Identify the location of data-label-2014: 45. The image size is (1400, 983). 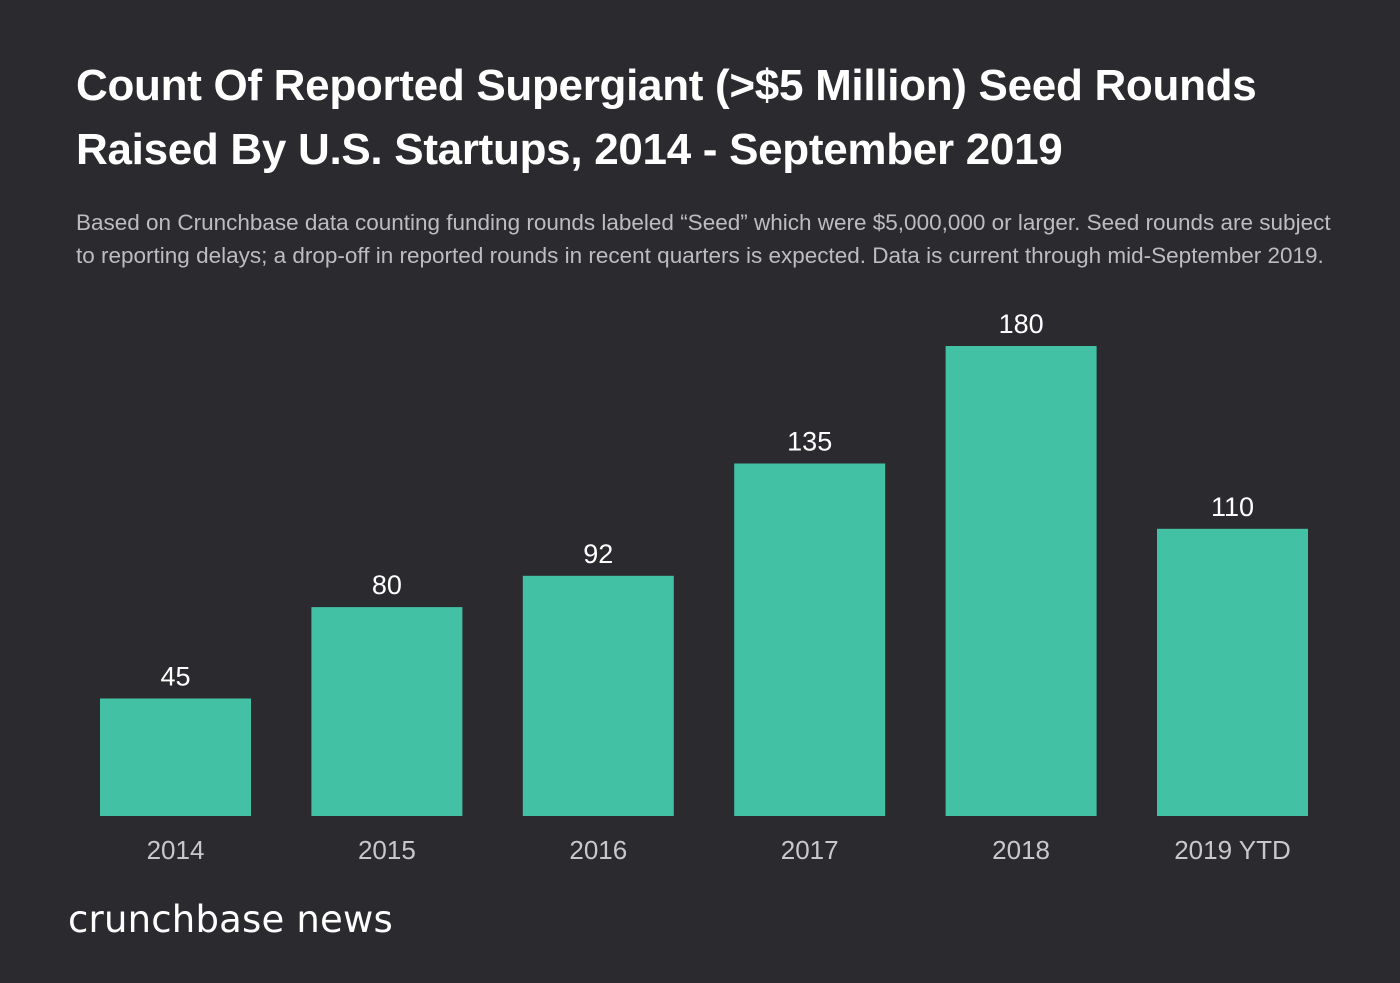
(175, 677).